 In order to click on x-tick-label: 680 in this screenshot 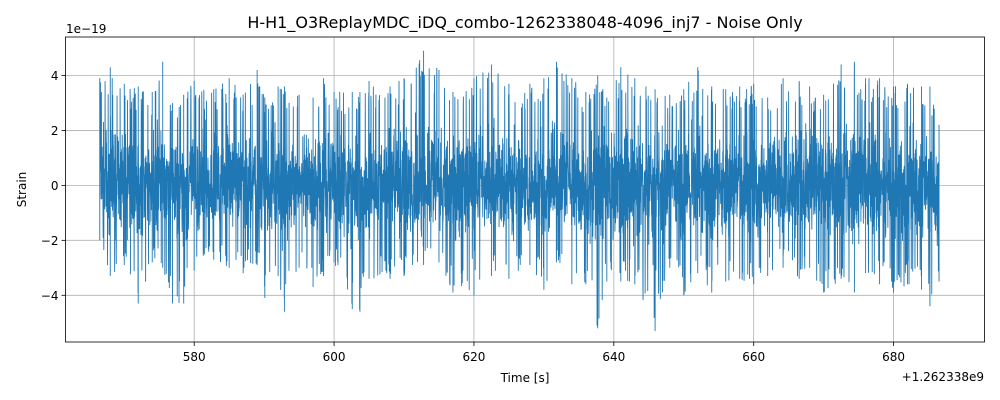, I will do `click(893, 357)`.